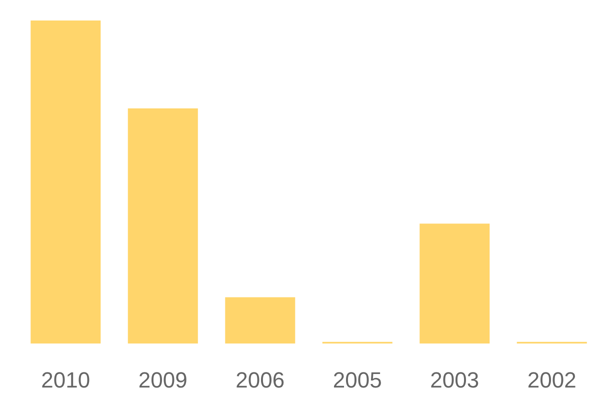  What do you see at coordinates (260, 380) in the screenshot?
I see `x-tick-label: 2006` at bounding box center [260, 380].